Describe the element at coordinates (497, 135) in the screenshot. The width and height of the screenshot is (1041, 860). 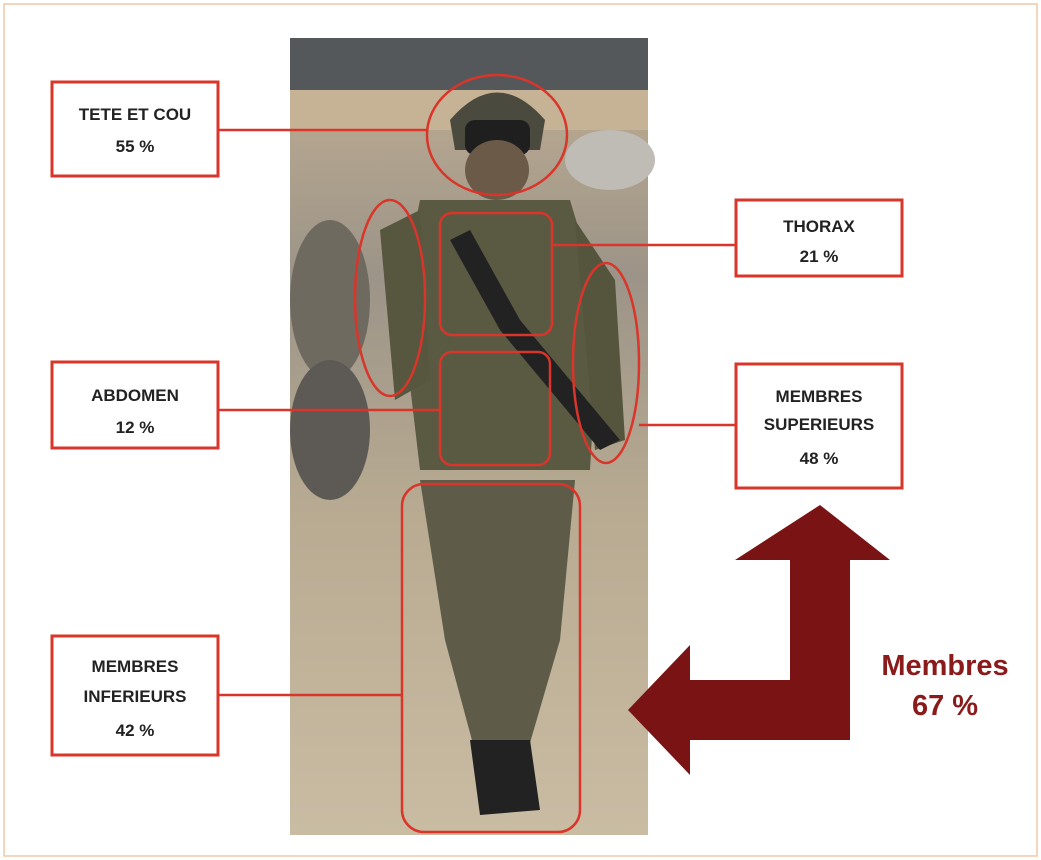
I see `head-zone` at that location.